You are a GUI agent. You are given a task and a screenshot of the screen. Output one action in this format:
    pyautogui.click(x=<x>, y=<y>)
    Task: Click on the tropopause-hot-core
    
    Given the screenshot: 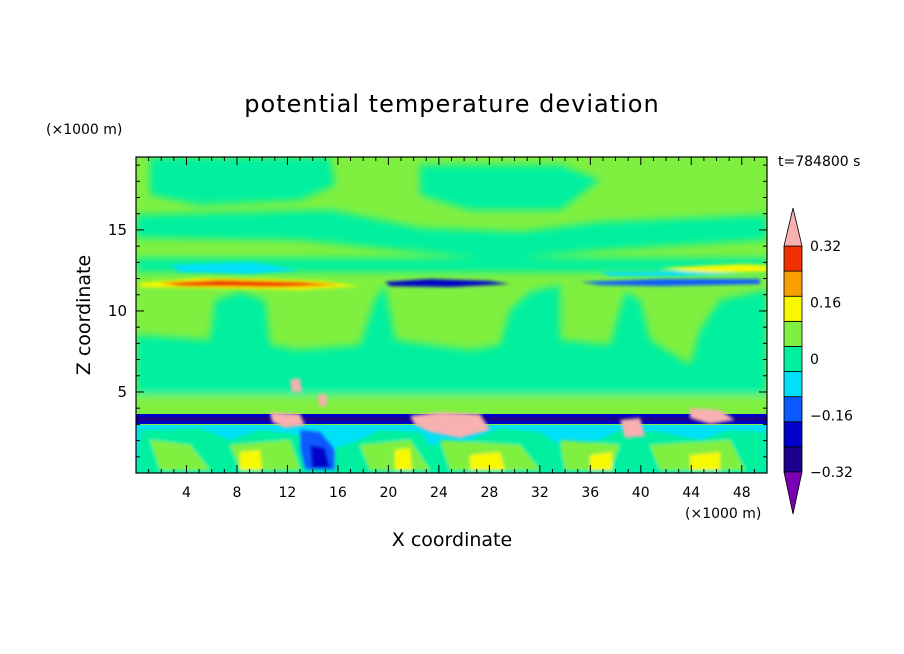 What is the action you would take?
    pyautogui.click(x=250, y=283)
    